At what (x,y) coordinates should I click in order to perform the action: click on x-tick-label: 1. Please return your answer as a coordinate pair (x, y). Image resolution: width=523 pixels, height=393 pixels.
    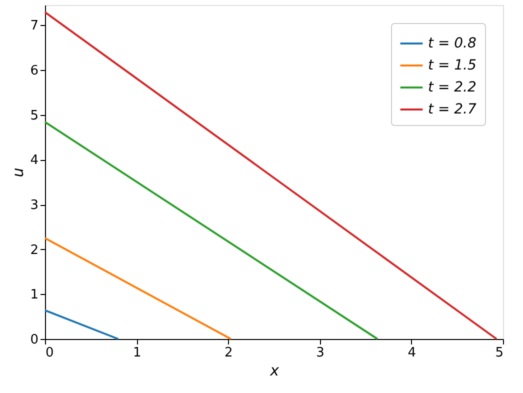
    Looking at the image, I should click on (137, 353).